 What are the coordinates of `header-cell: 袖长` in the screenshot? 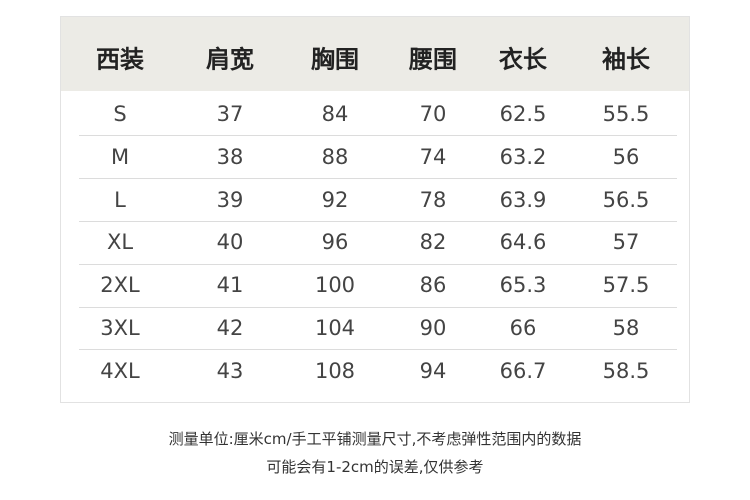 It's located at (626, 59).